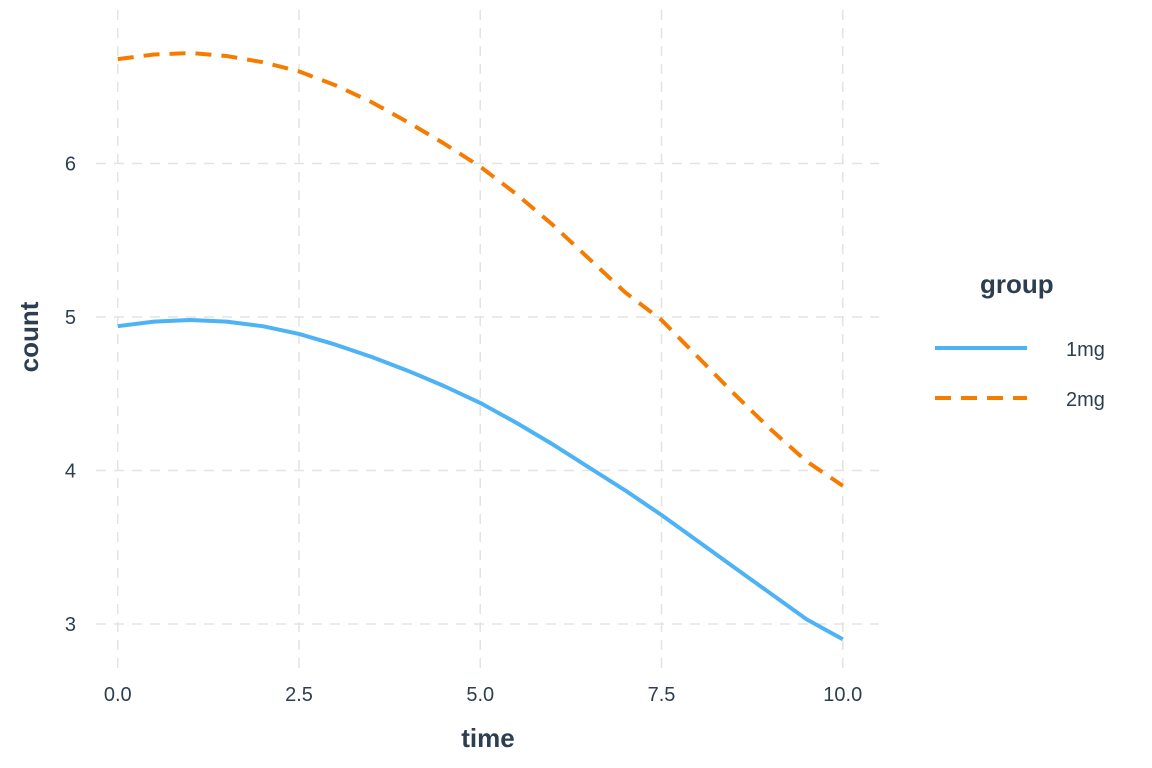 The height and width of the screenshot is (768, 1152). What do you see at coordinates (1020, 375) in the screenshot?
I see `legend-items: 1mg 2mg` at bounding box center [1020, 375].